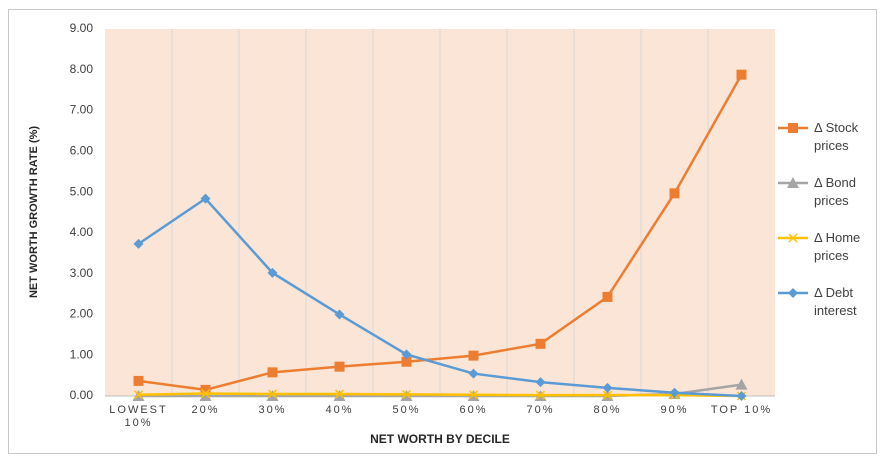 Image resolution: width=885 pixels, height=465 pixels. Describe the element at coordinates (82, 273) in the screenshot. I see `y-tick-label: 3.00` at that location.